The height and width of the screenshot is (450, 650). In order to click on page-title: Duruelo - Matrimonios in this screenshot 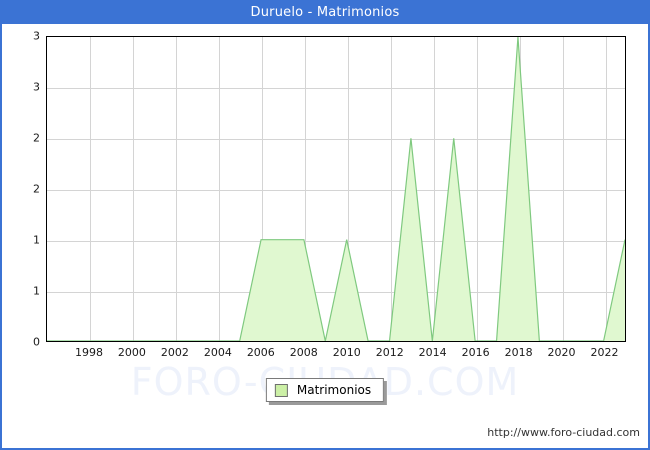, I will do `click(325, 13)`.